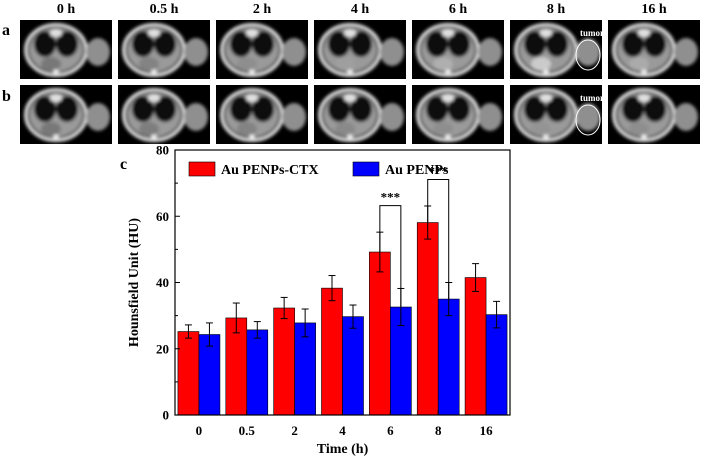 This screenshot has width=708, height=459. Describe the element at coordinates (162, 150) in the screenshot. I see `y-tick-label: 80` at that location.